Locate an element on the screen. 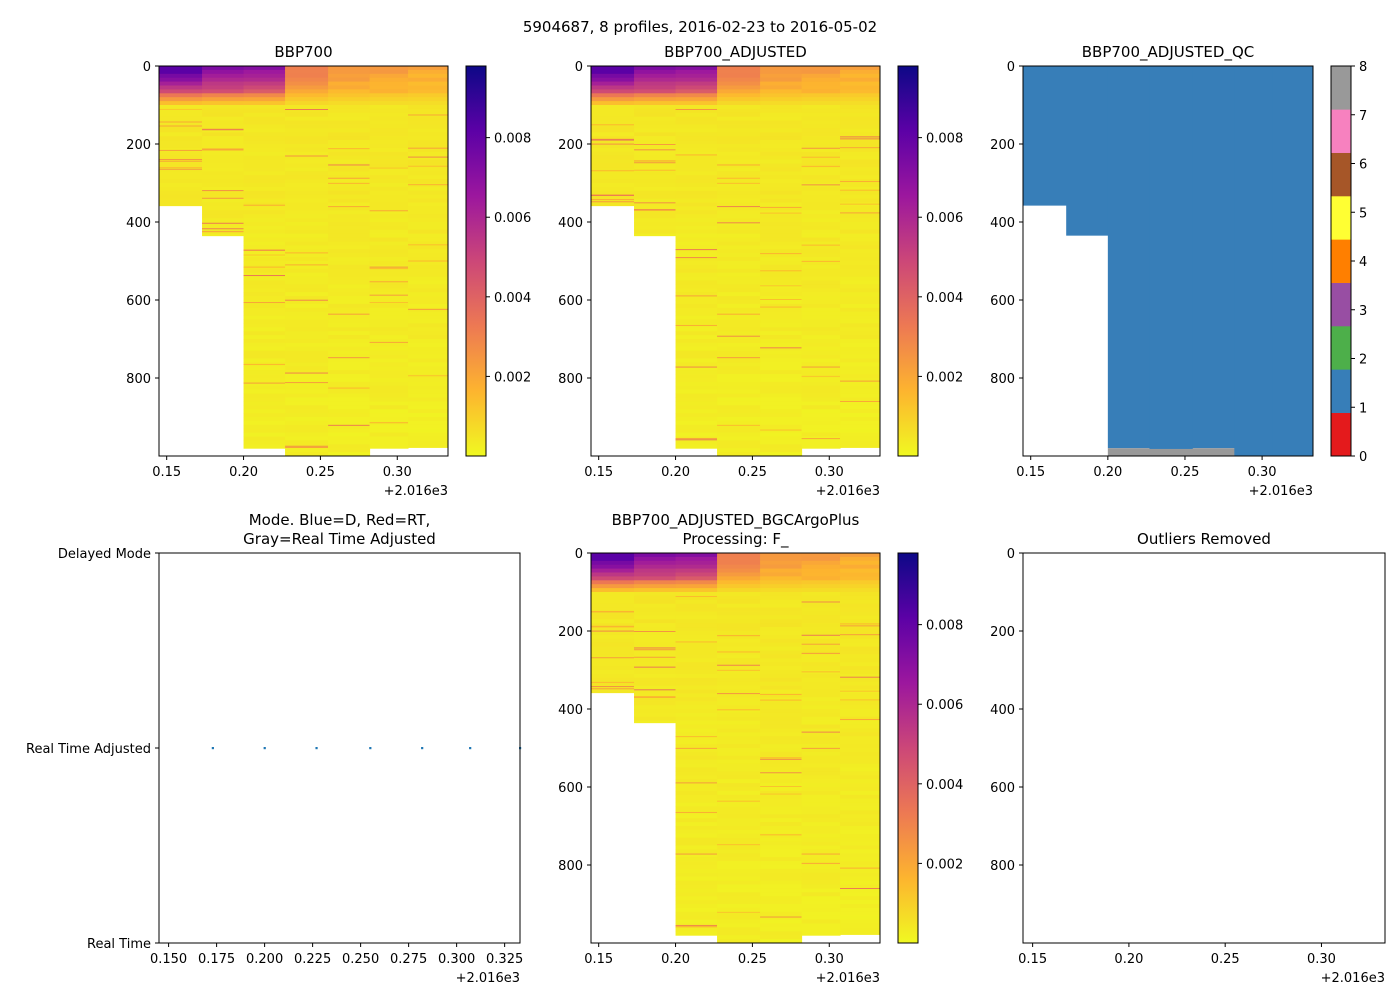  x-tick-label: 0.25 is located at coordinates (1225, 959).